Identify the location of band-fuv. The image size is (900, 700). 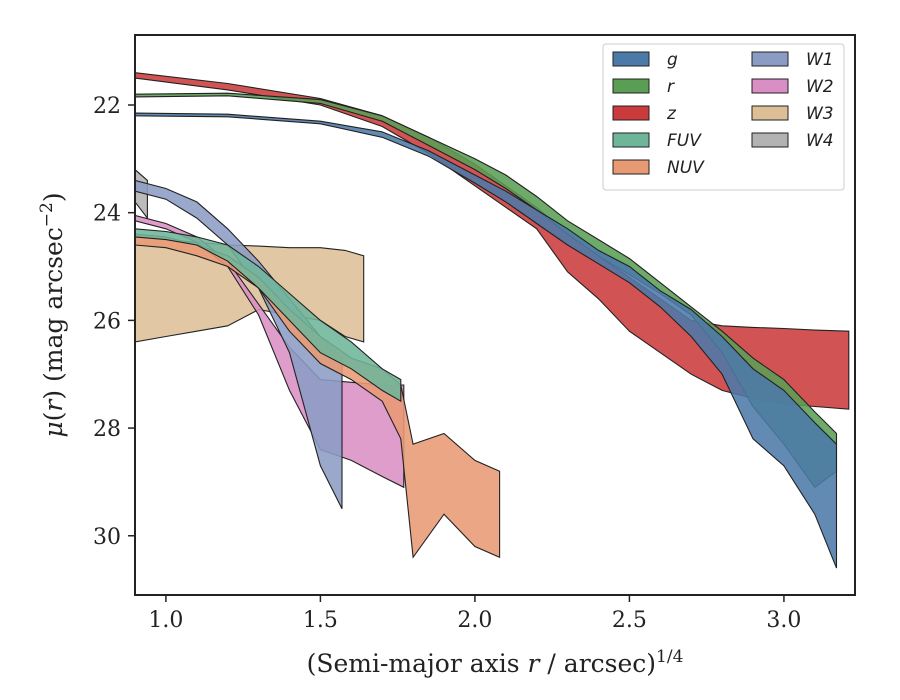
(268, 315).